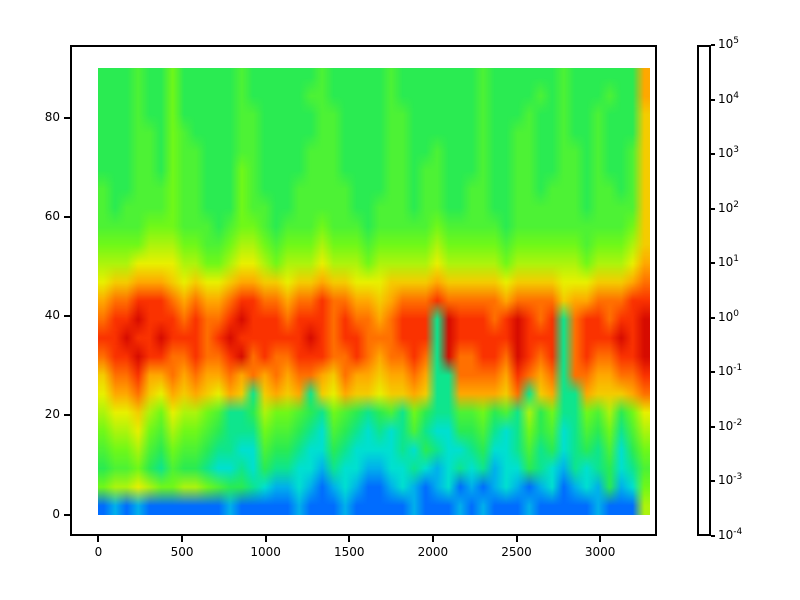  Describe the element at coordinates (182, 552) in the screenshot. I see `x-tick-label: 500` at that location.